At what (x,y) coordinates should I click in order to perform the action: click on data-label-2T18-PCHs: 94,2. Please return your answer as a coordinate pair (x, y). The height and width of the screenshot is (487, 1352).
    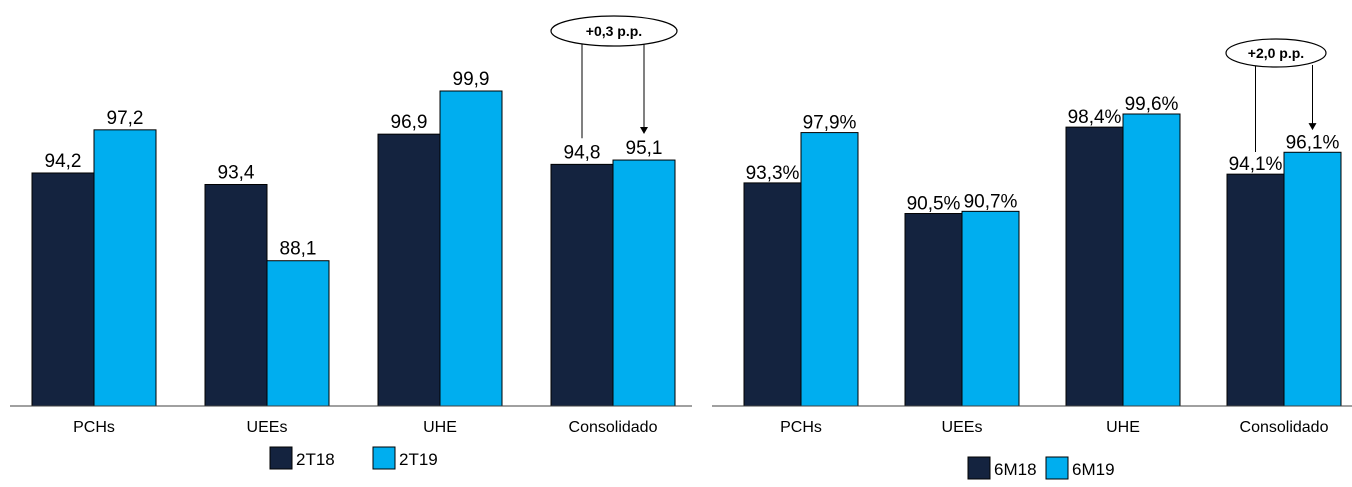
    Looking at the image, I should click on (63, 161).